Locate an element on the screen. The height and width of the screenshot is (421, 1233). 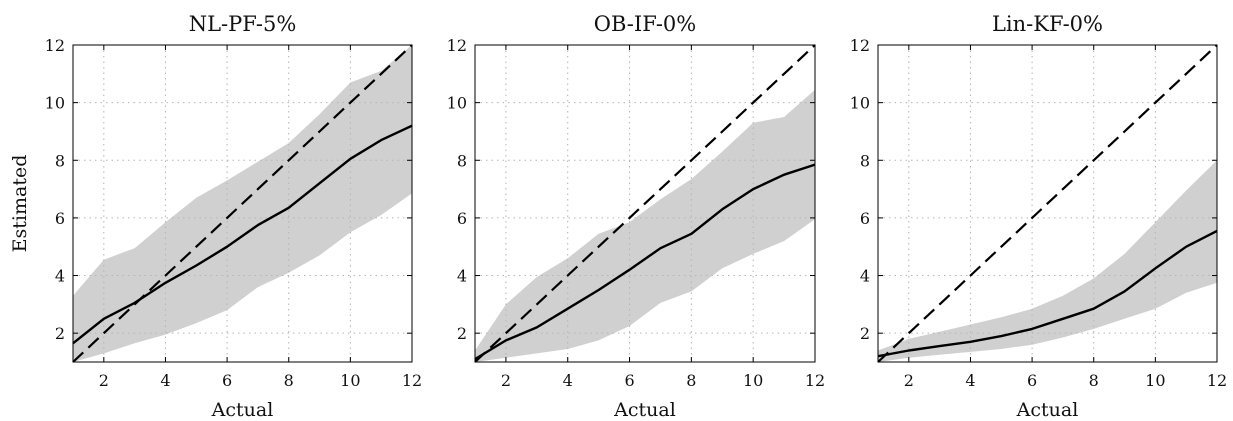
subplot-title: NL-PF-5% is located at coordinates (243, 24).